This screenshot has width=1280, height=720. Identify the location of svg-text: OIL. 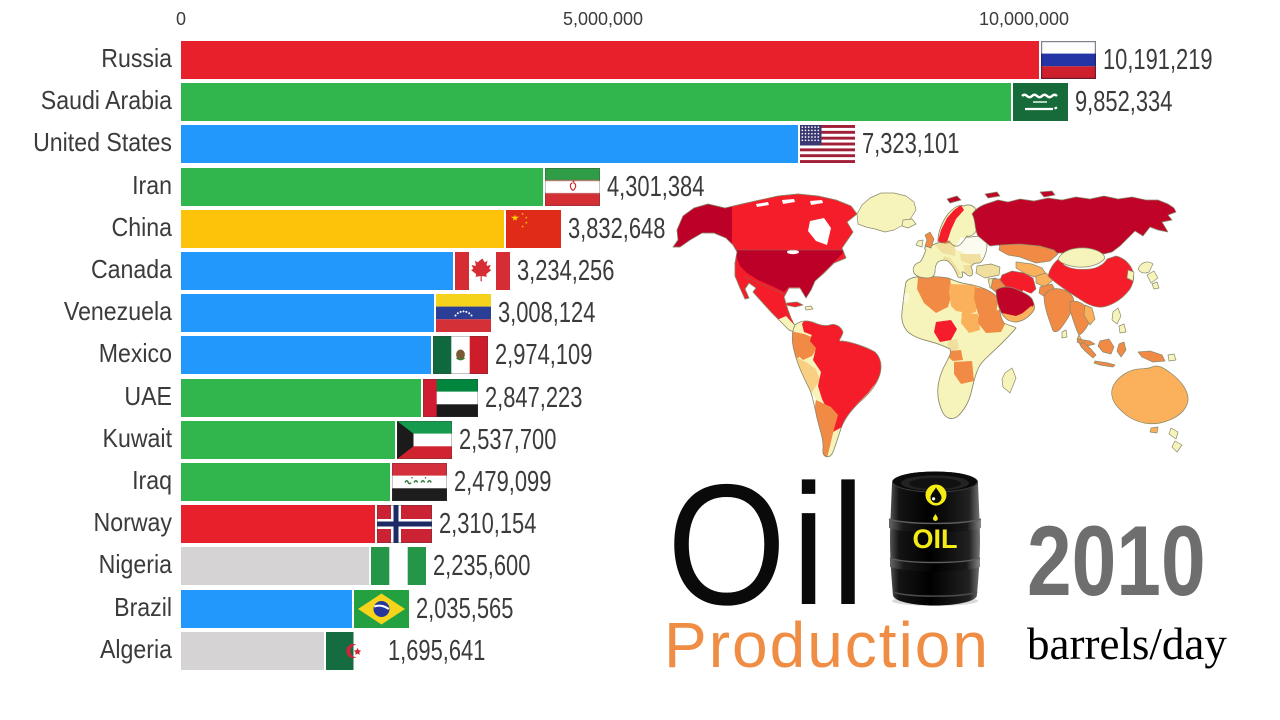
(935, 539).